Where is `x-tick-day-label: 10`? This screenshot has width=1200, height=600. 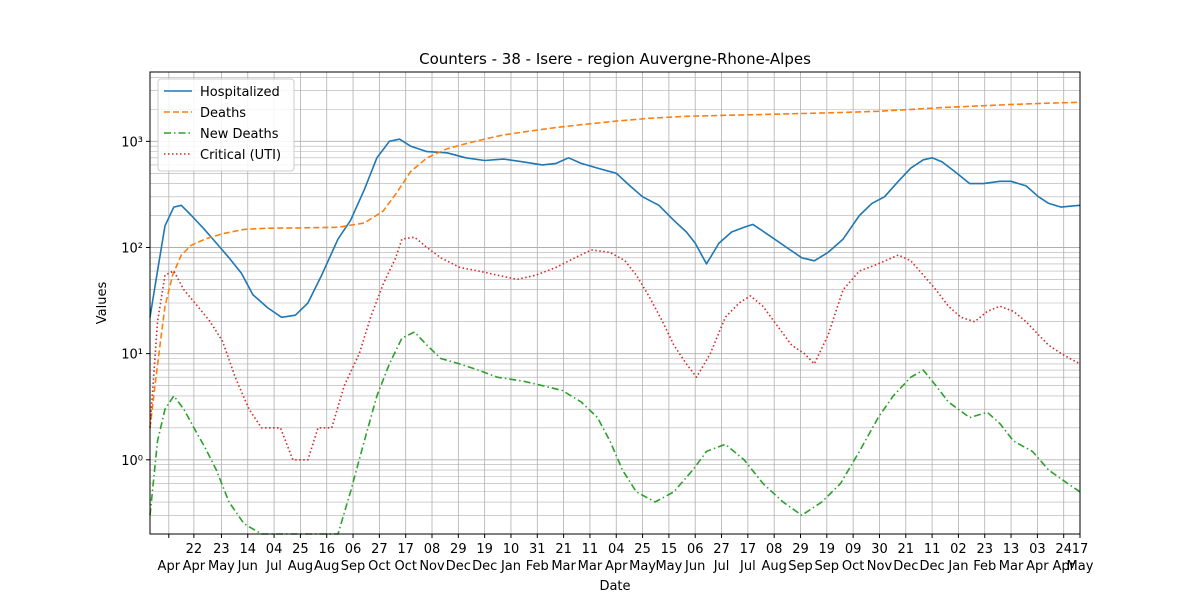
x-tick-day-label: 10 is located at coordinates (511, 549).